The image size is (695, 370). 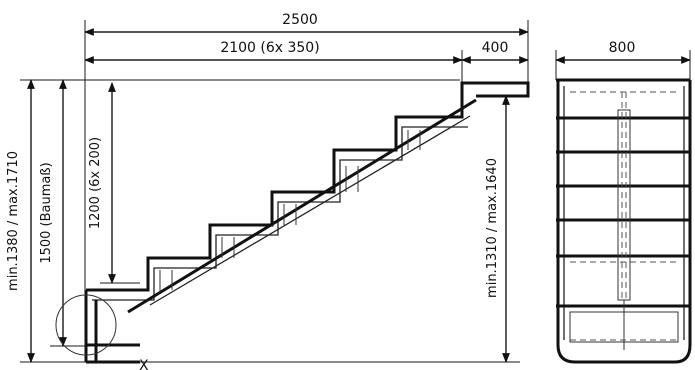 I want to click on dim-rise-height: 1200 (6x 200), so click(x=102, y=183).